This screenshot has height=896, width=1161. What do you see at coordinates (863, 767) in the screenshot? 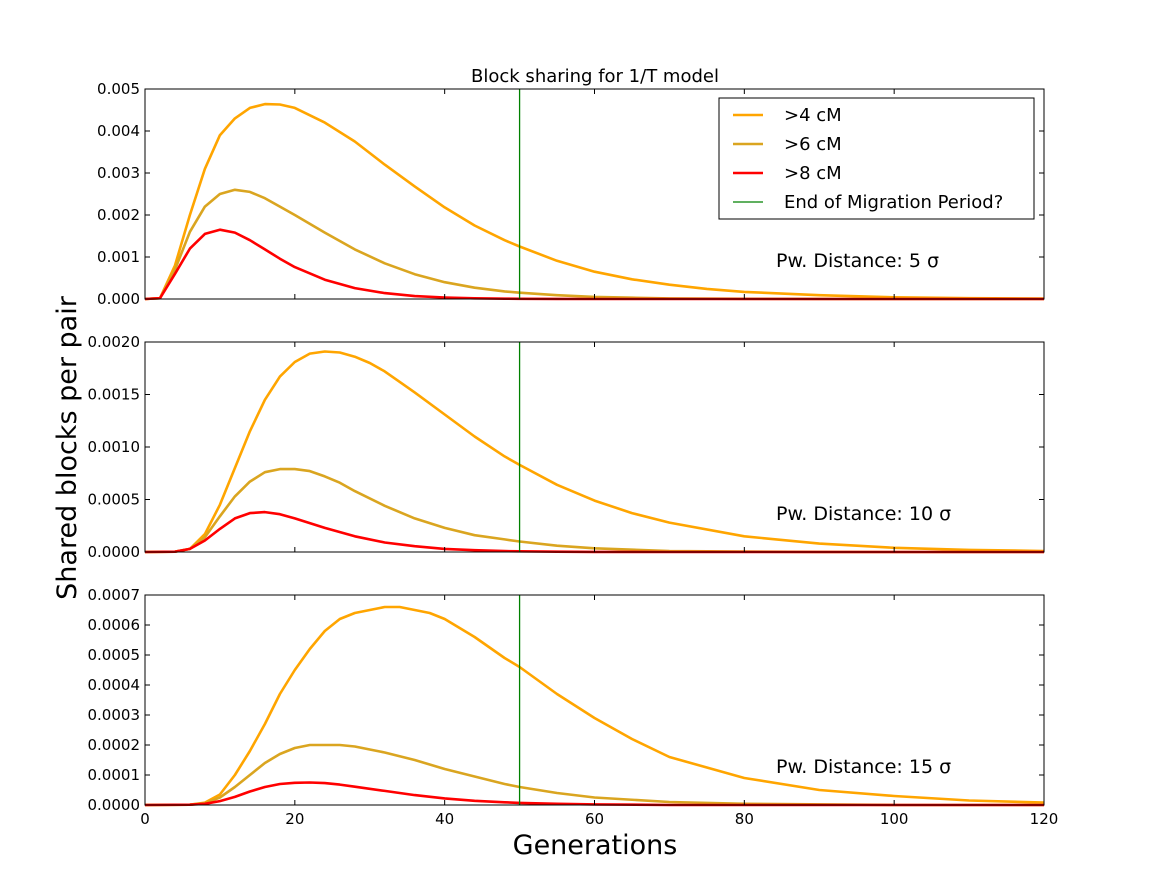
I see `panel-annotation: Pw. Distance: 15 σ` at bounding box center [863, 767].